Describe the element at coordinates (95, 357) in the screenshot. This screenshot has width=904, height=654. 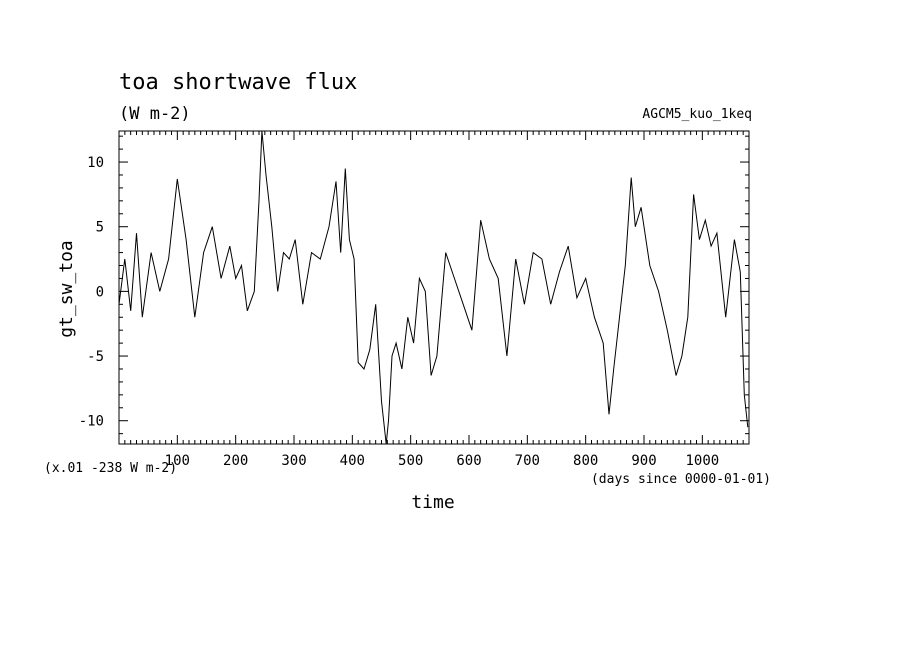
I see `y-tick-label: -5` at that location.